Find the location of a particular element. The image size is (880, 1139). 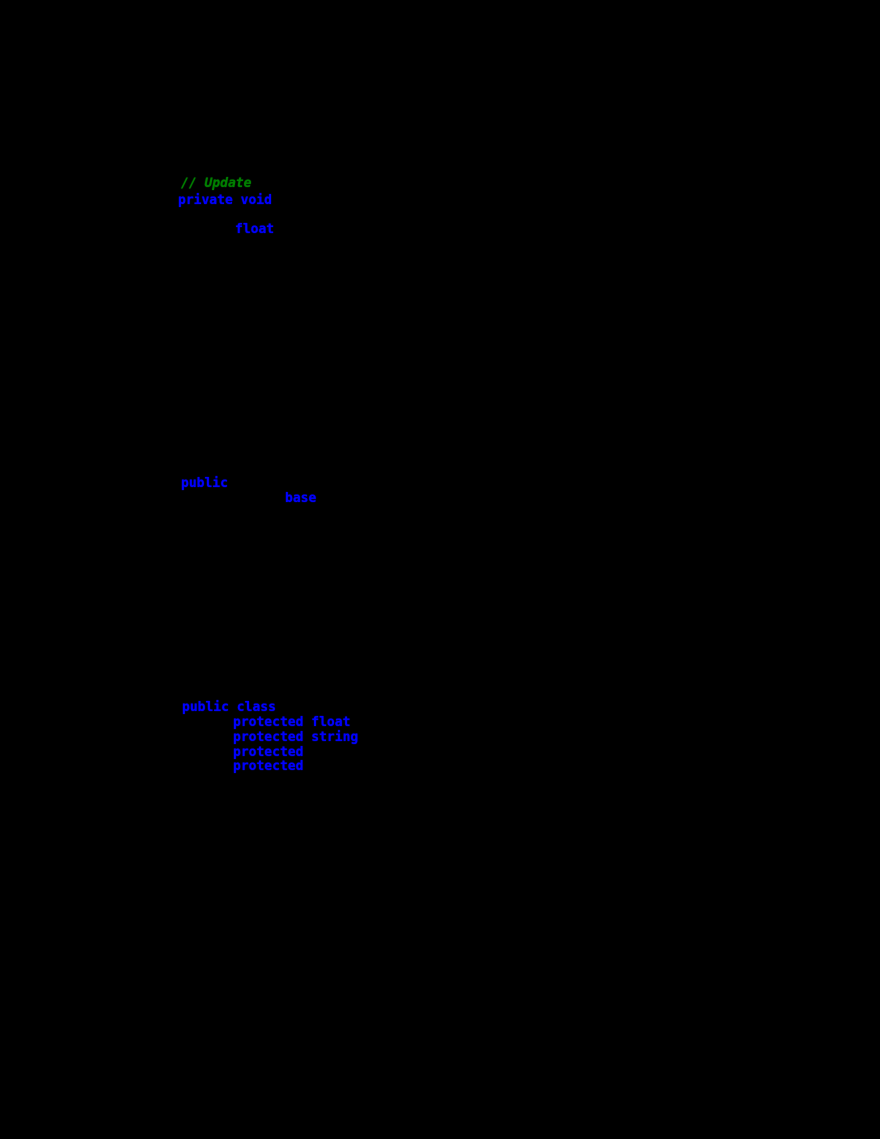

code-keyword-protected-float: protected float is located at coordinates (292, 722).